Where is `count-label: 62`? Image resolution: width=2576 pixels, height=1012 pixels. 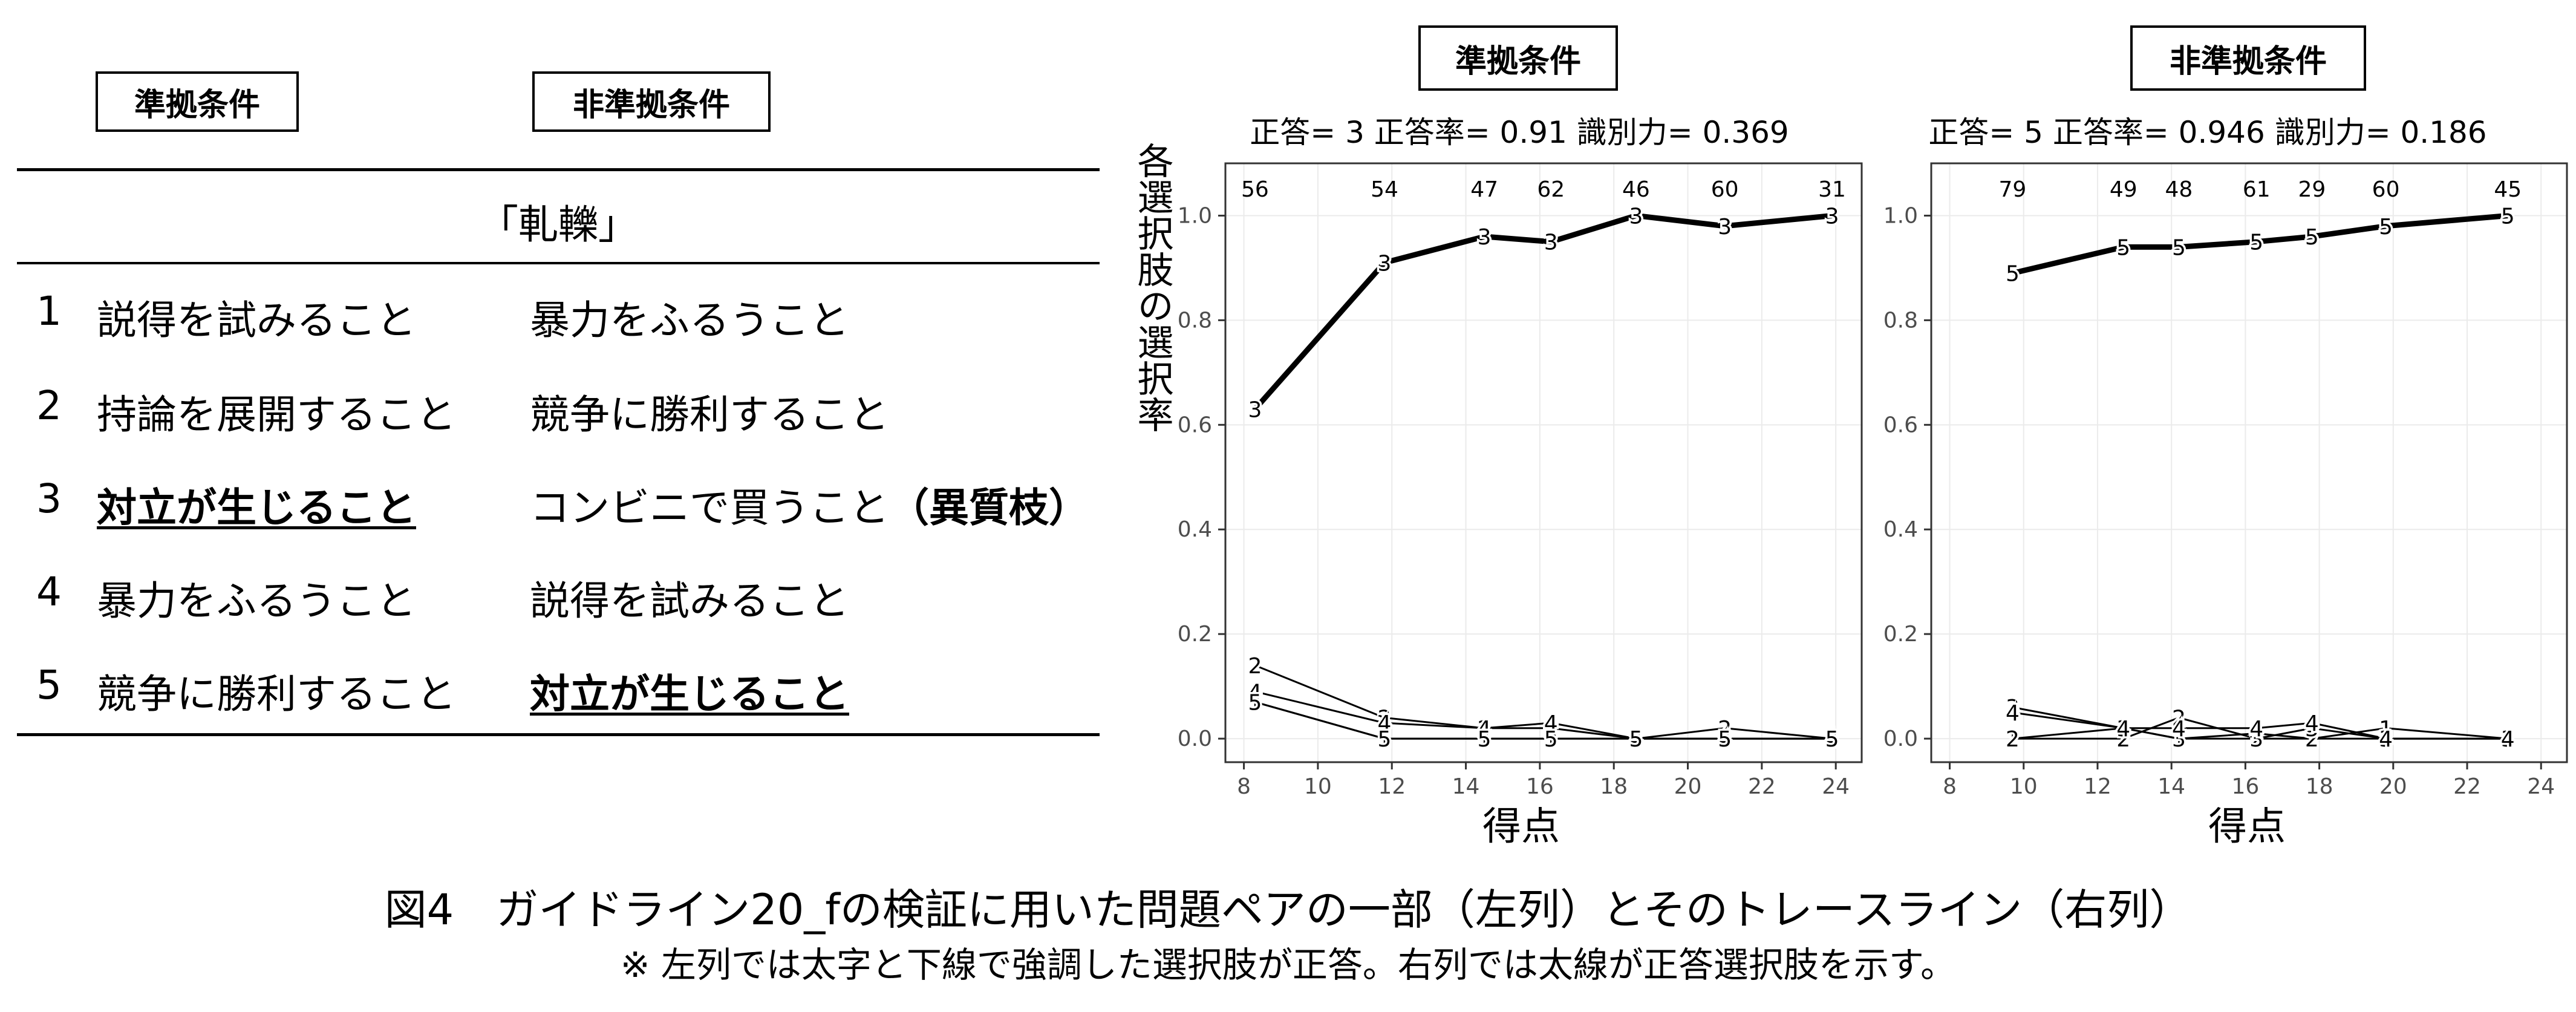
count-label: 62 is located at coordinates (1551, 189).